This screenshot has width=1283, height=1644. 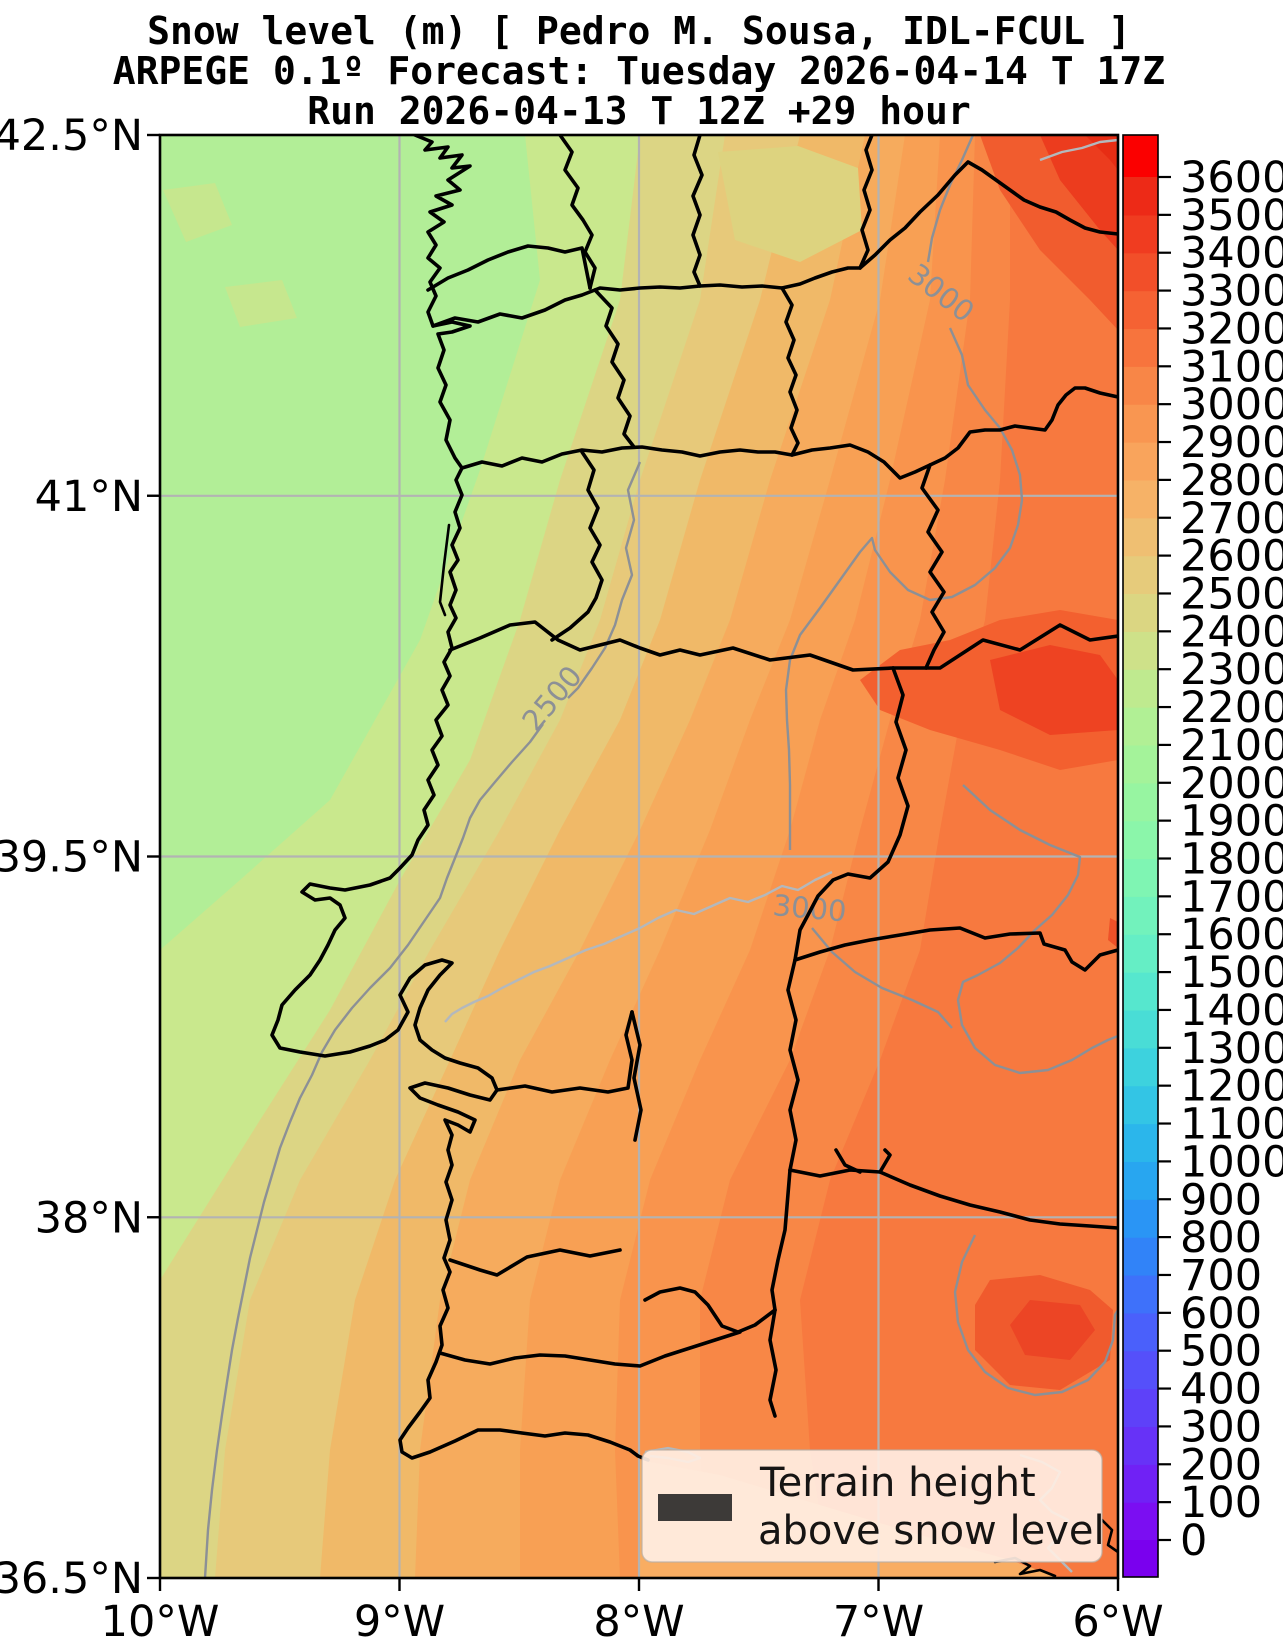 I want to click on odemira-border, so click(x=535, y=1262).